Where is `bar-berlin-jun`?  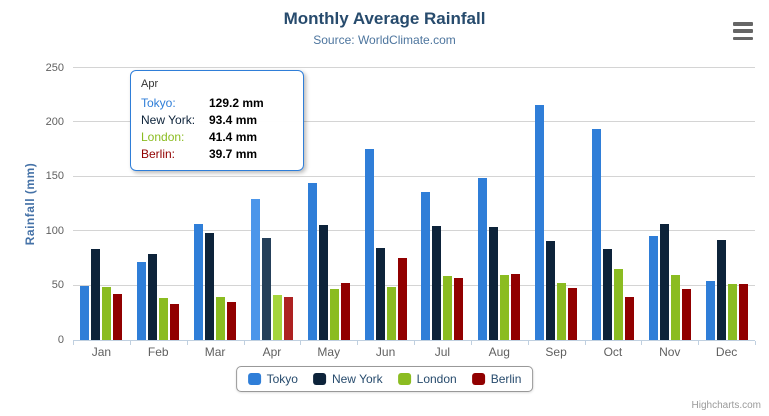
bar-berlin-jun is located at coordinates (402, 298).